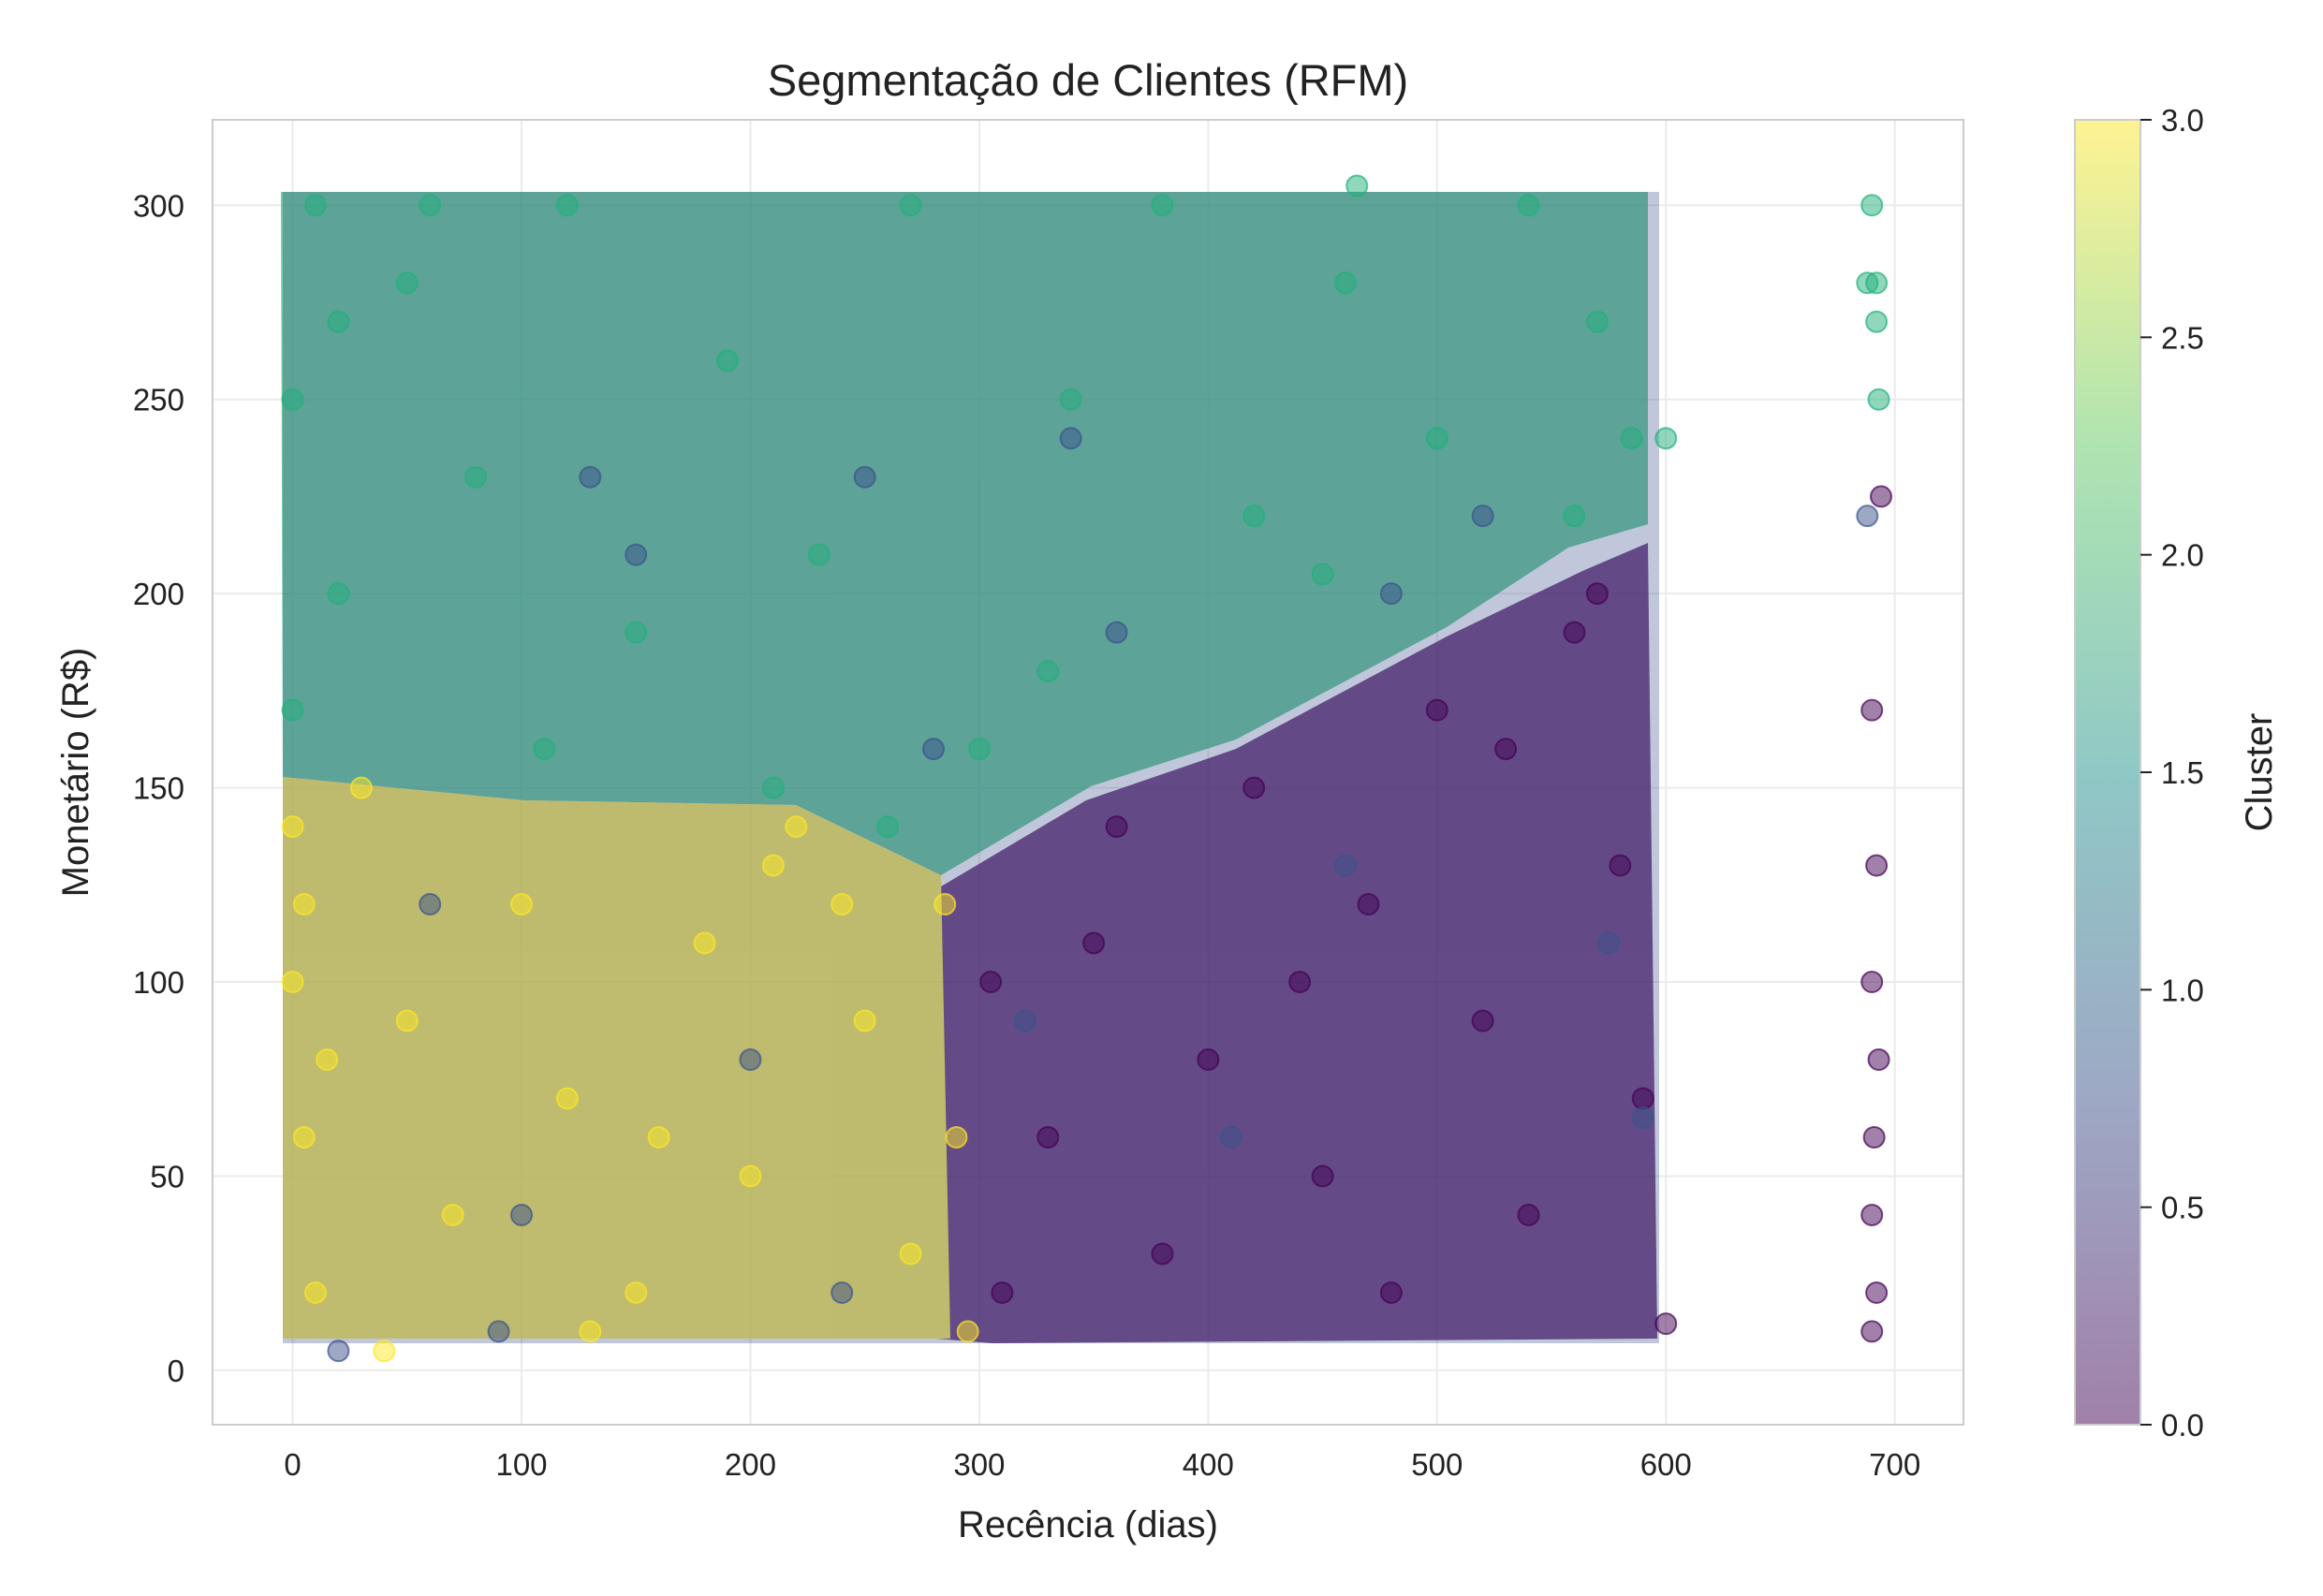  What do you see at coordinates (1088, 1524) in the screenshot?
I see `x-axis-label: Recência (dias)` at bounding box center [1088, 1524].